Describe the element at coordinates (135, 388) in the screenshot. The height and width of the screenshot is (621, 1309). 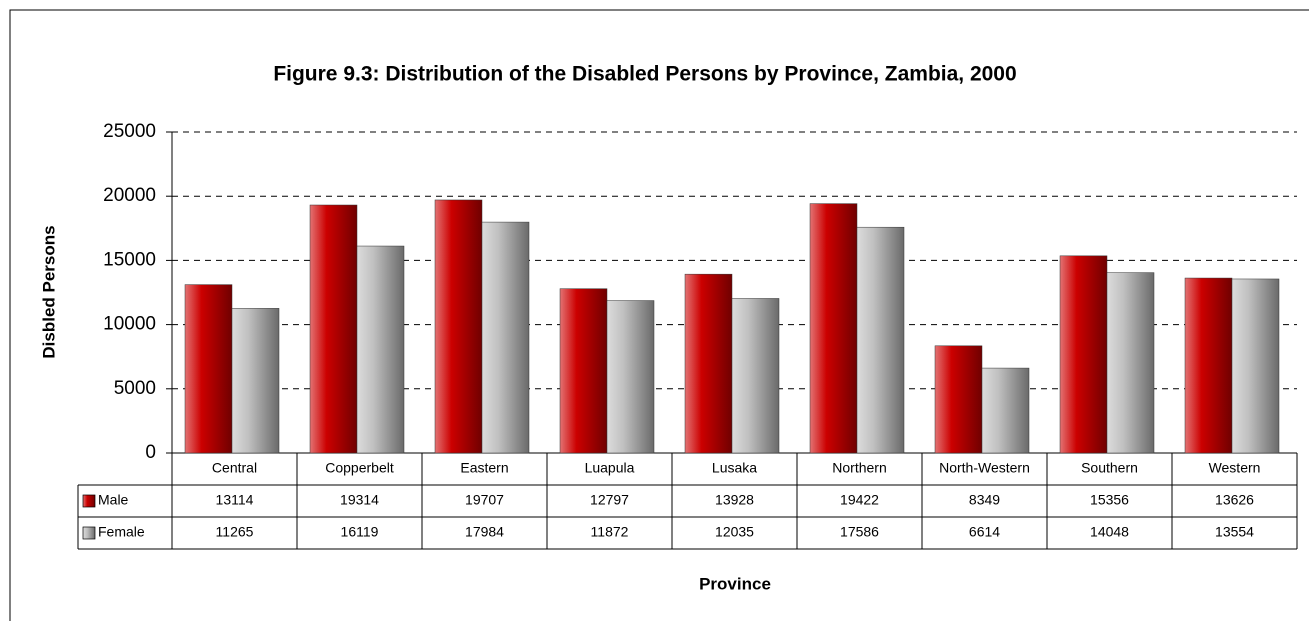
I see `y-tick-label: 5000` at that location.